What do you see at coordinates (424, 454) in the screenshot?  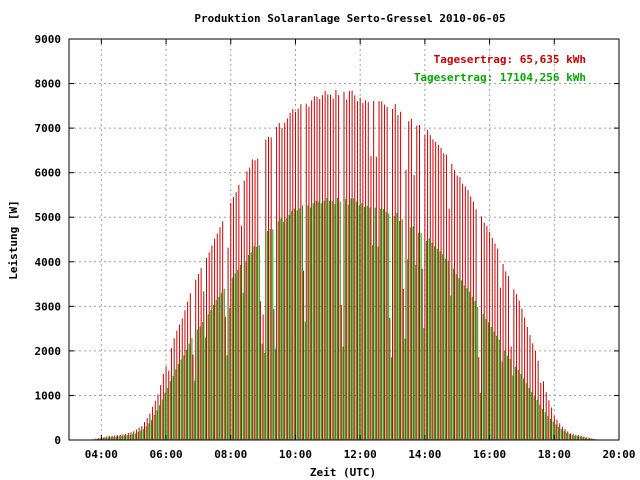 I see `x-tick-label: 14:00` at bounding box center [424, 454].